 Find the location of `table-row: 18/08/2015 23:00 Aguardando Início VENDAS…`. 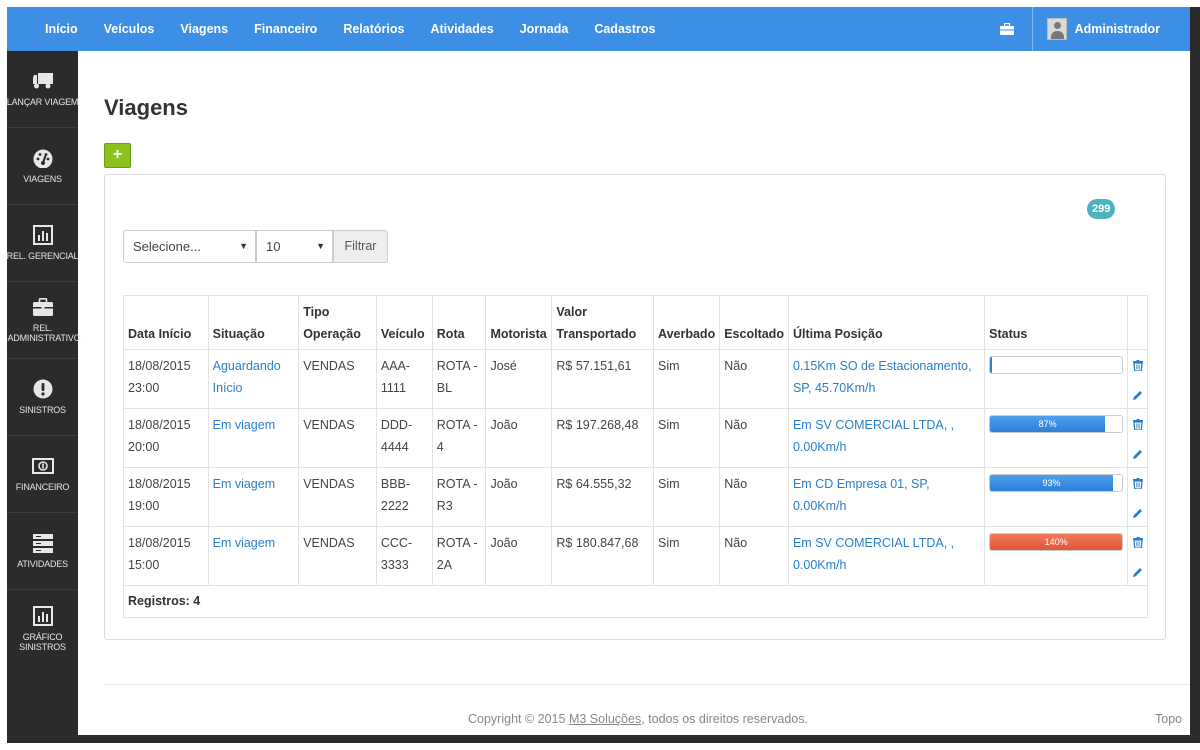

table-row: 18/08/2015 23:00 Aguardando Início VENDAS… is located at coordinates (635, 379).